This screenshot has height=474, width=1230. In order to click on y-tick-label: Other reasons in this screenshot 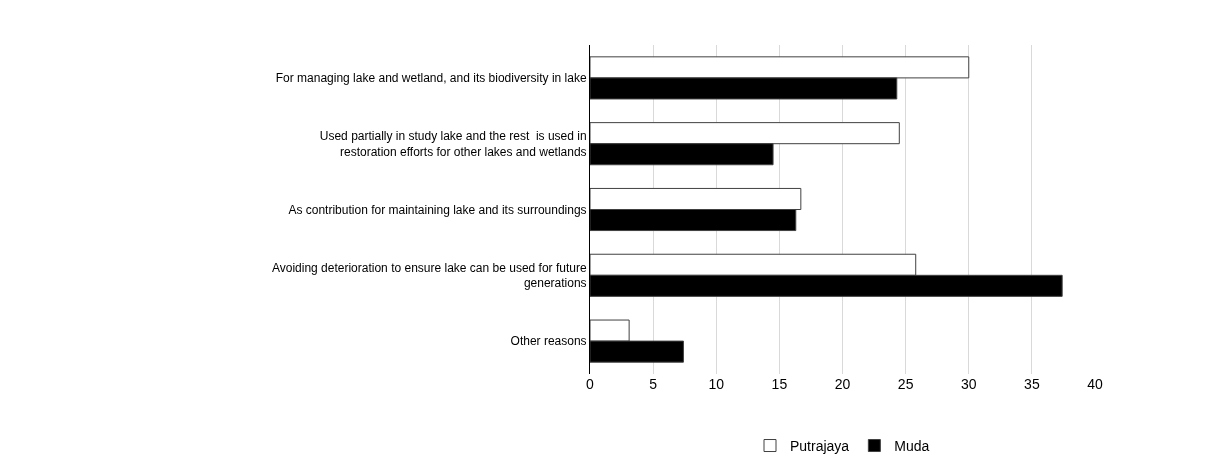, I will do `click(548, 341)`.